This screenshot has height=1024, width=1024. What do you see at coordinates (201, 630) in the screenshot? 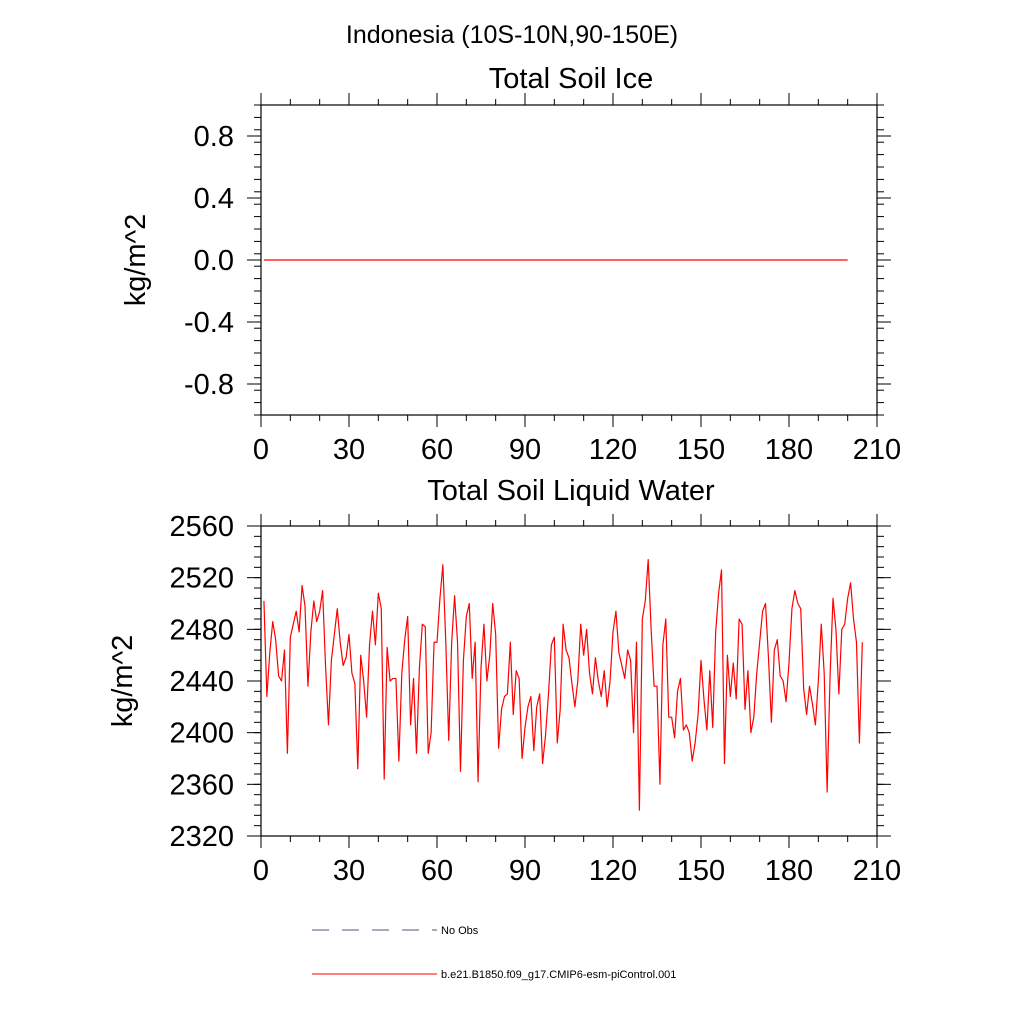
I see `y-tick-label: 2480` at bounding box center [201, 630].